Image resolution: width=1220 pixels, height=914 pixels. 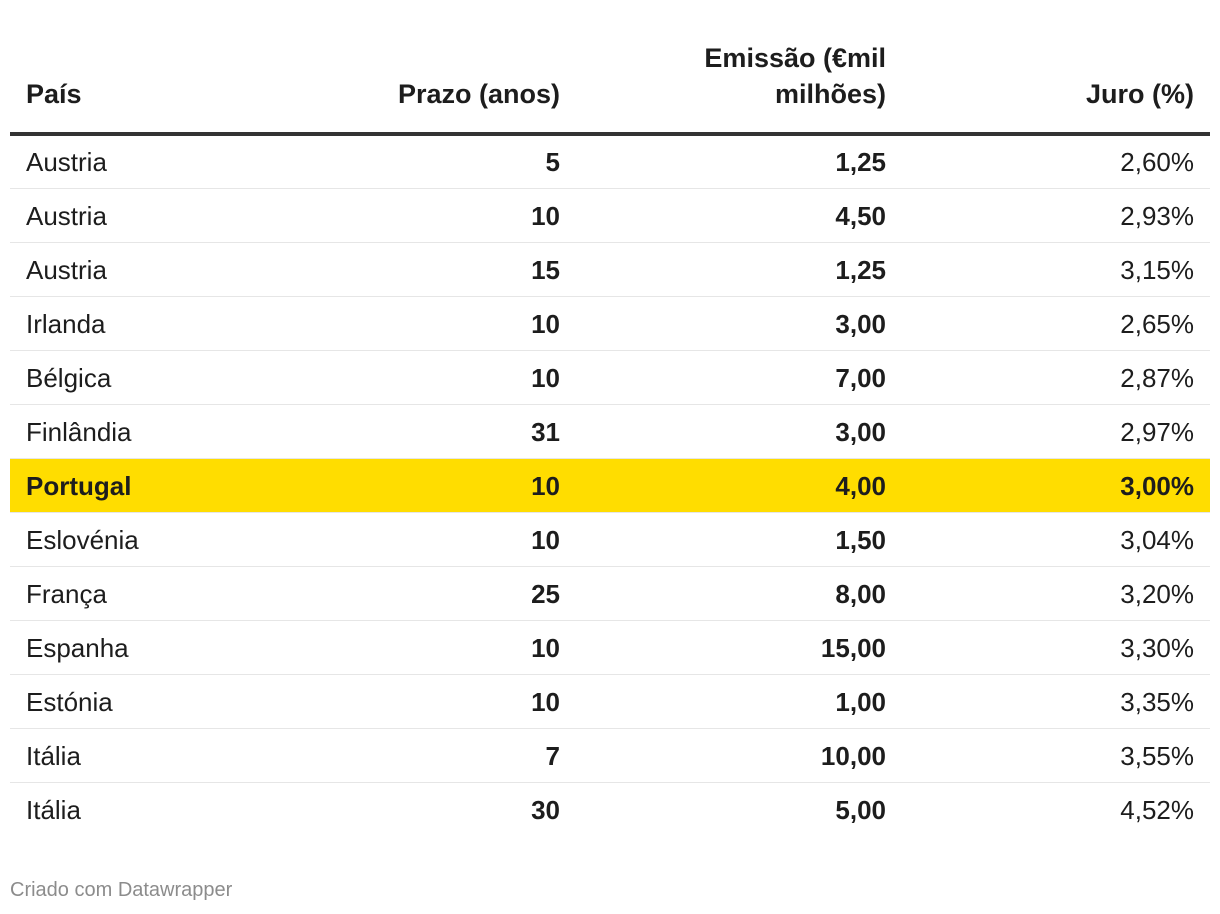 What do you see at coordinates (1054, 68) in the screenshot?
I see `column-header-rate: Juro (%)` at bounding box center [1054, 68].